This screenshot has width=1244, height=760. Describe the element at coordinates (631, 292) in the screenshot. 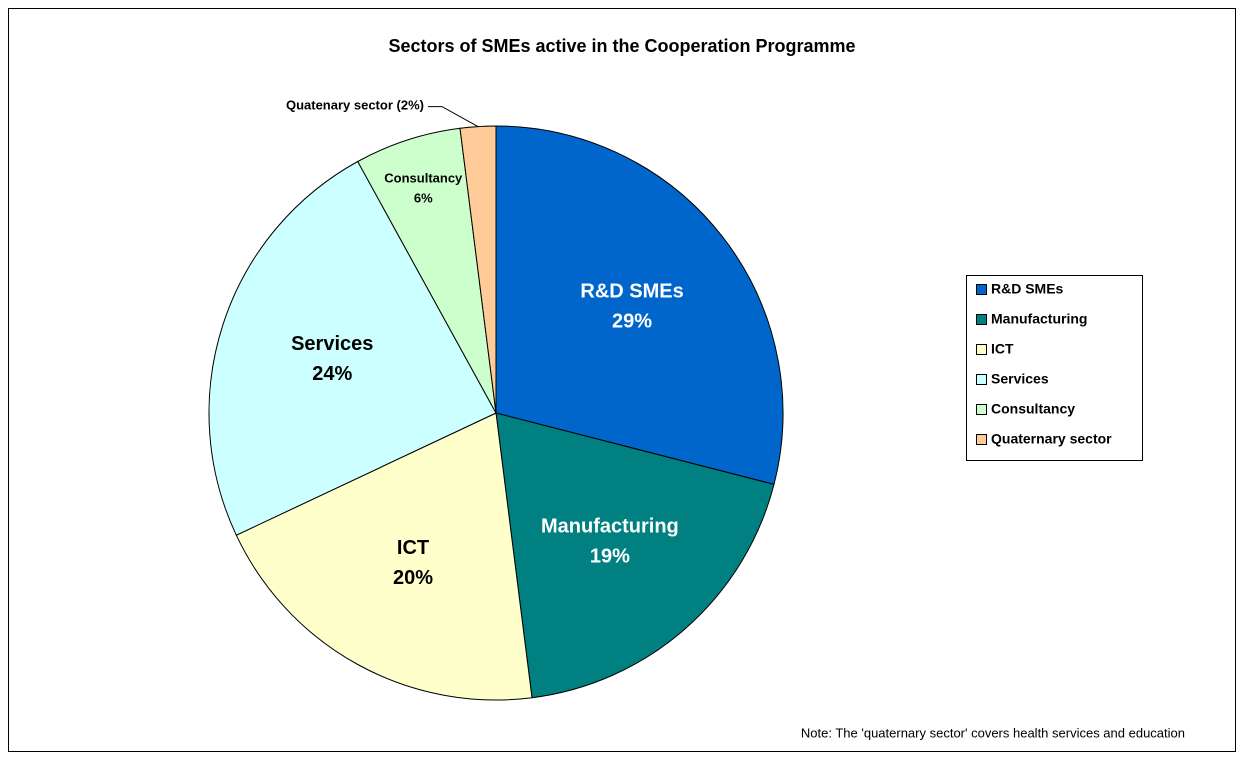

I see `slice-label: R&D SMEs` at that location.